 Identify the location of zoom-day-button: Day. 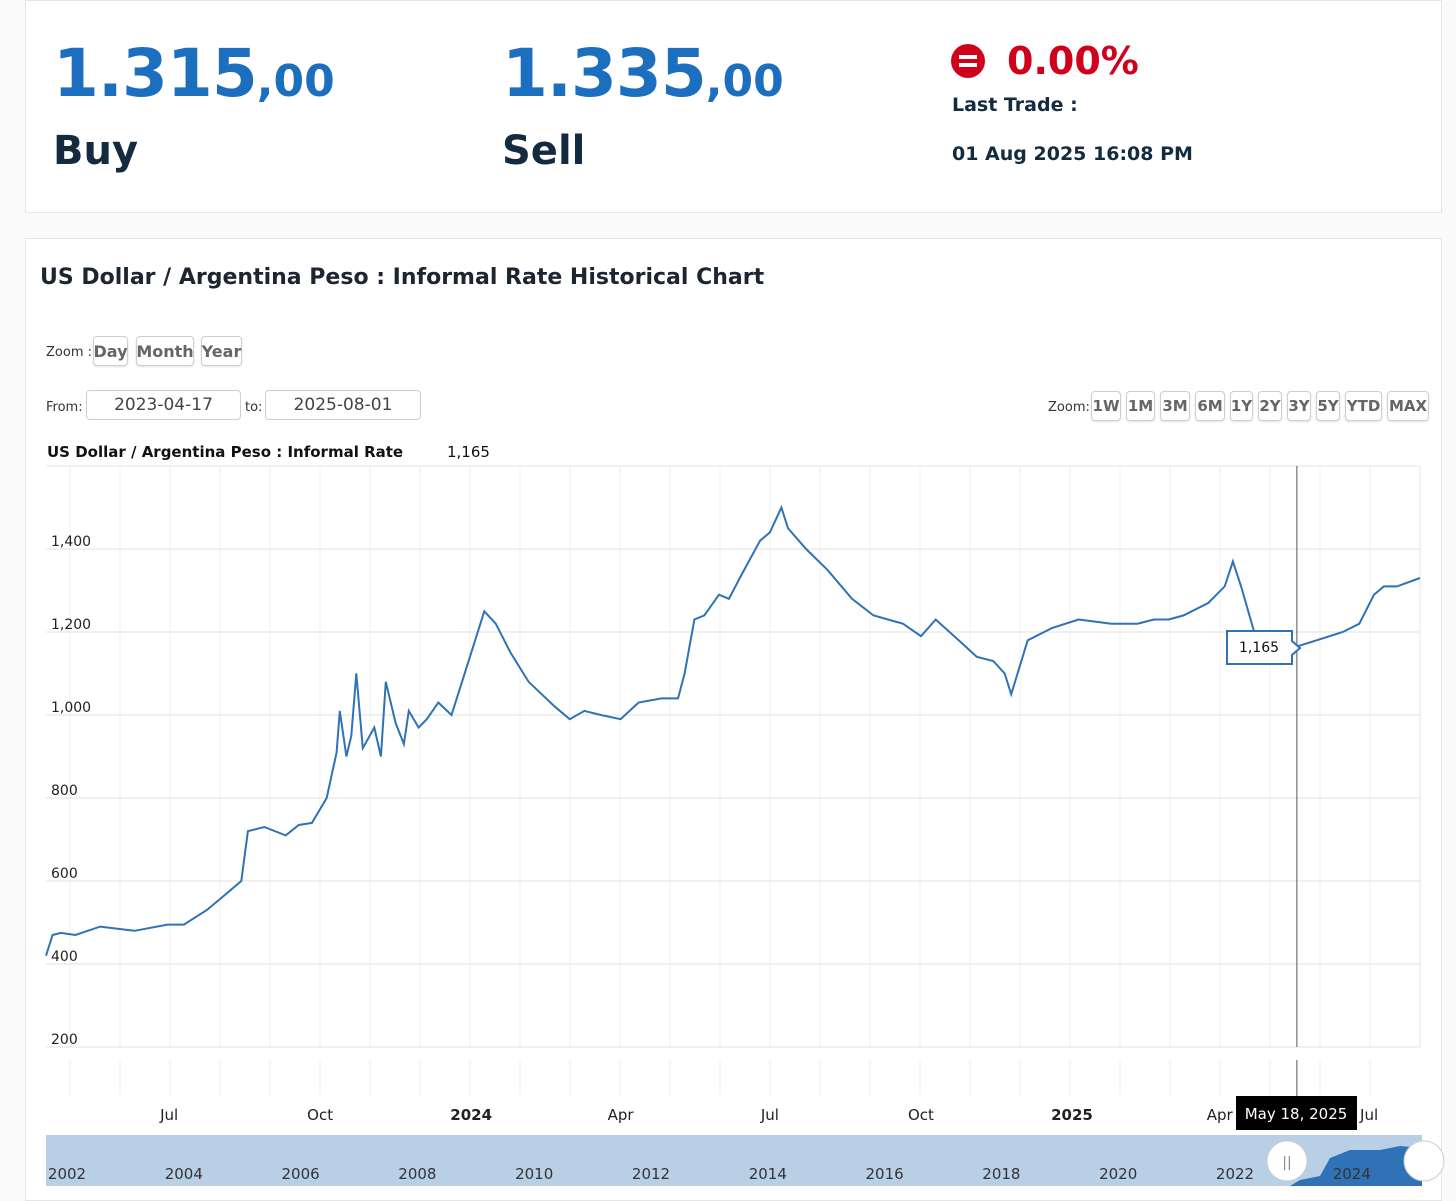
(110, 351).